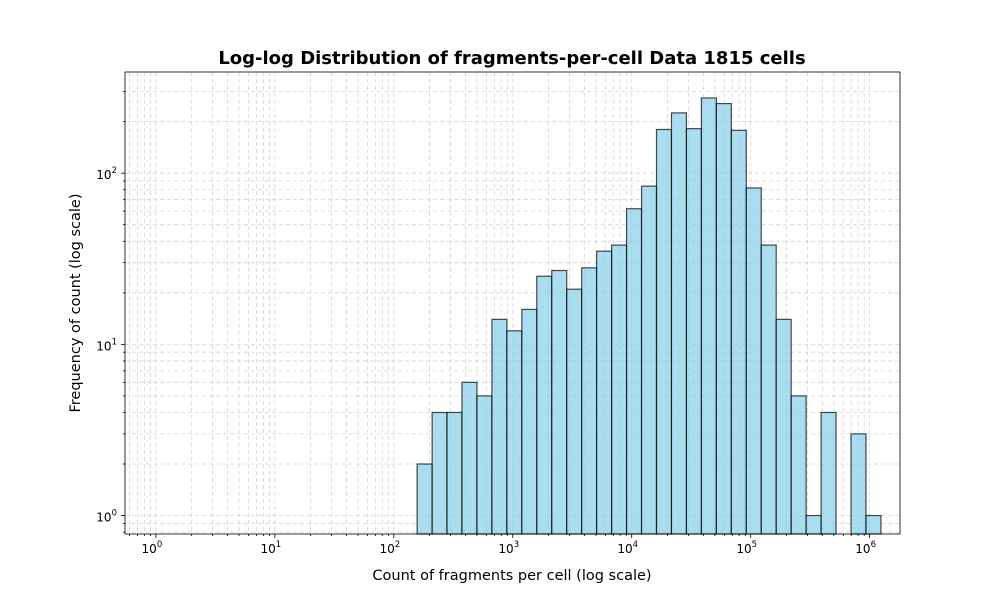  Describe the element at coordinates (508, 548) in the screenshot. I see `x-tick-label: 10³` at that location.